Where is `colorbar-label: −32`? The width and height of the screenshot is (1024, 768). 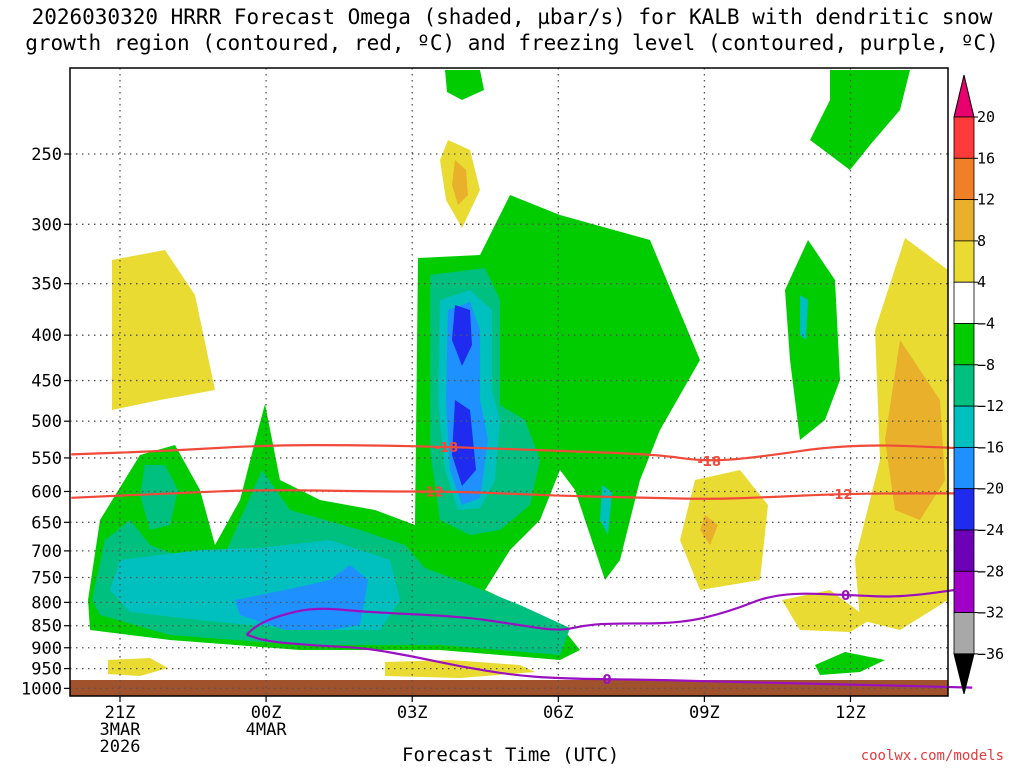
colorbar-label: −32 is located at coordinates (990, 613).